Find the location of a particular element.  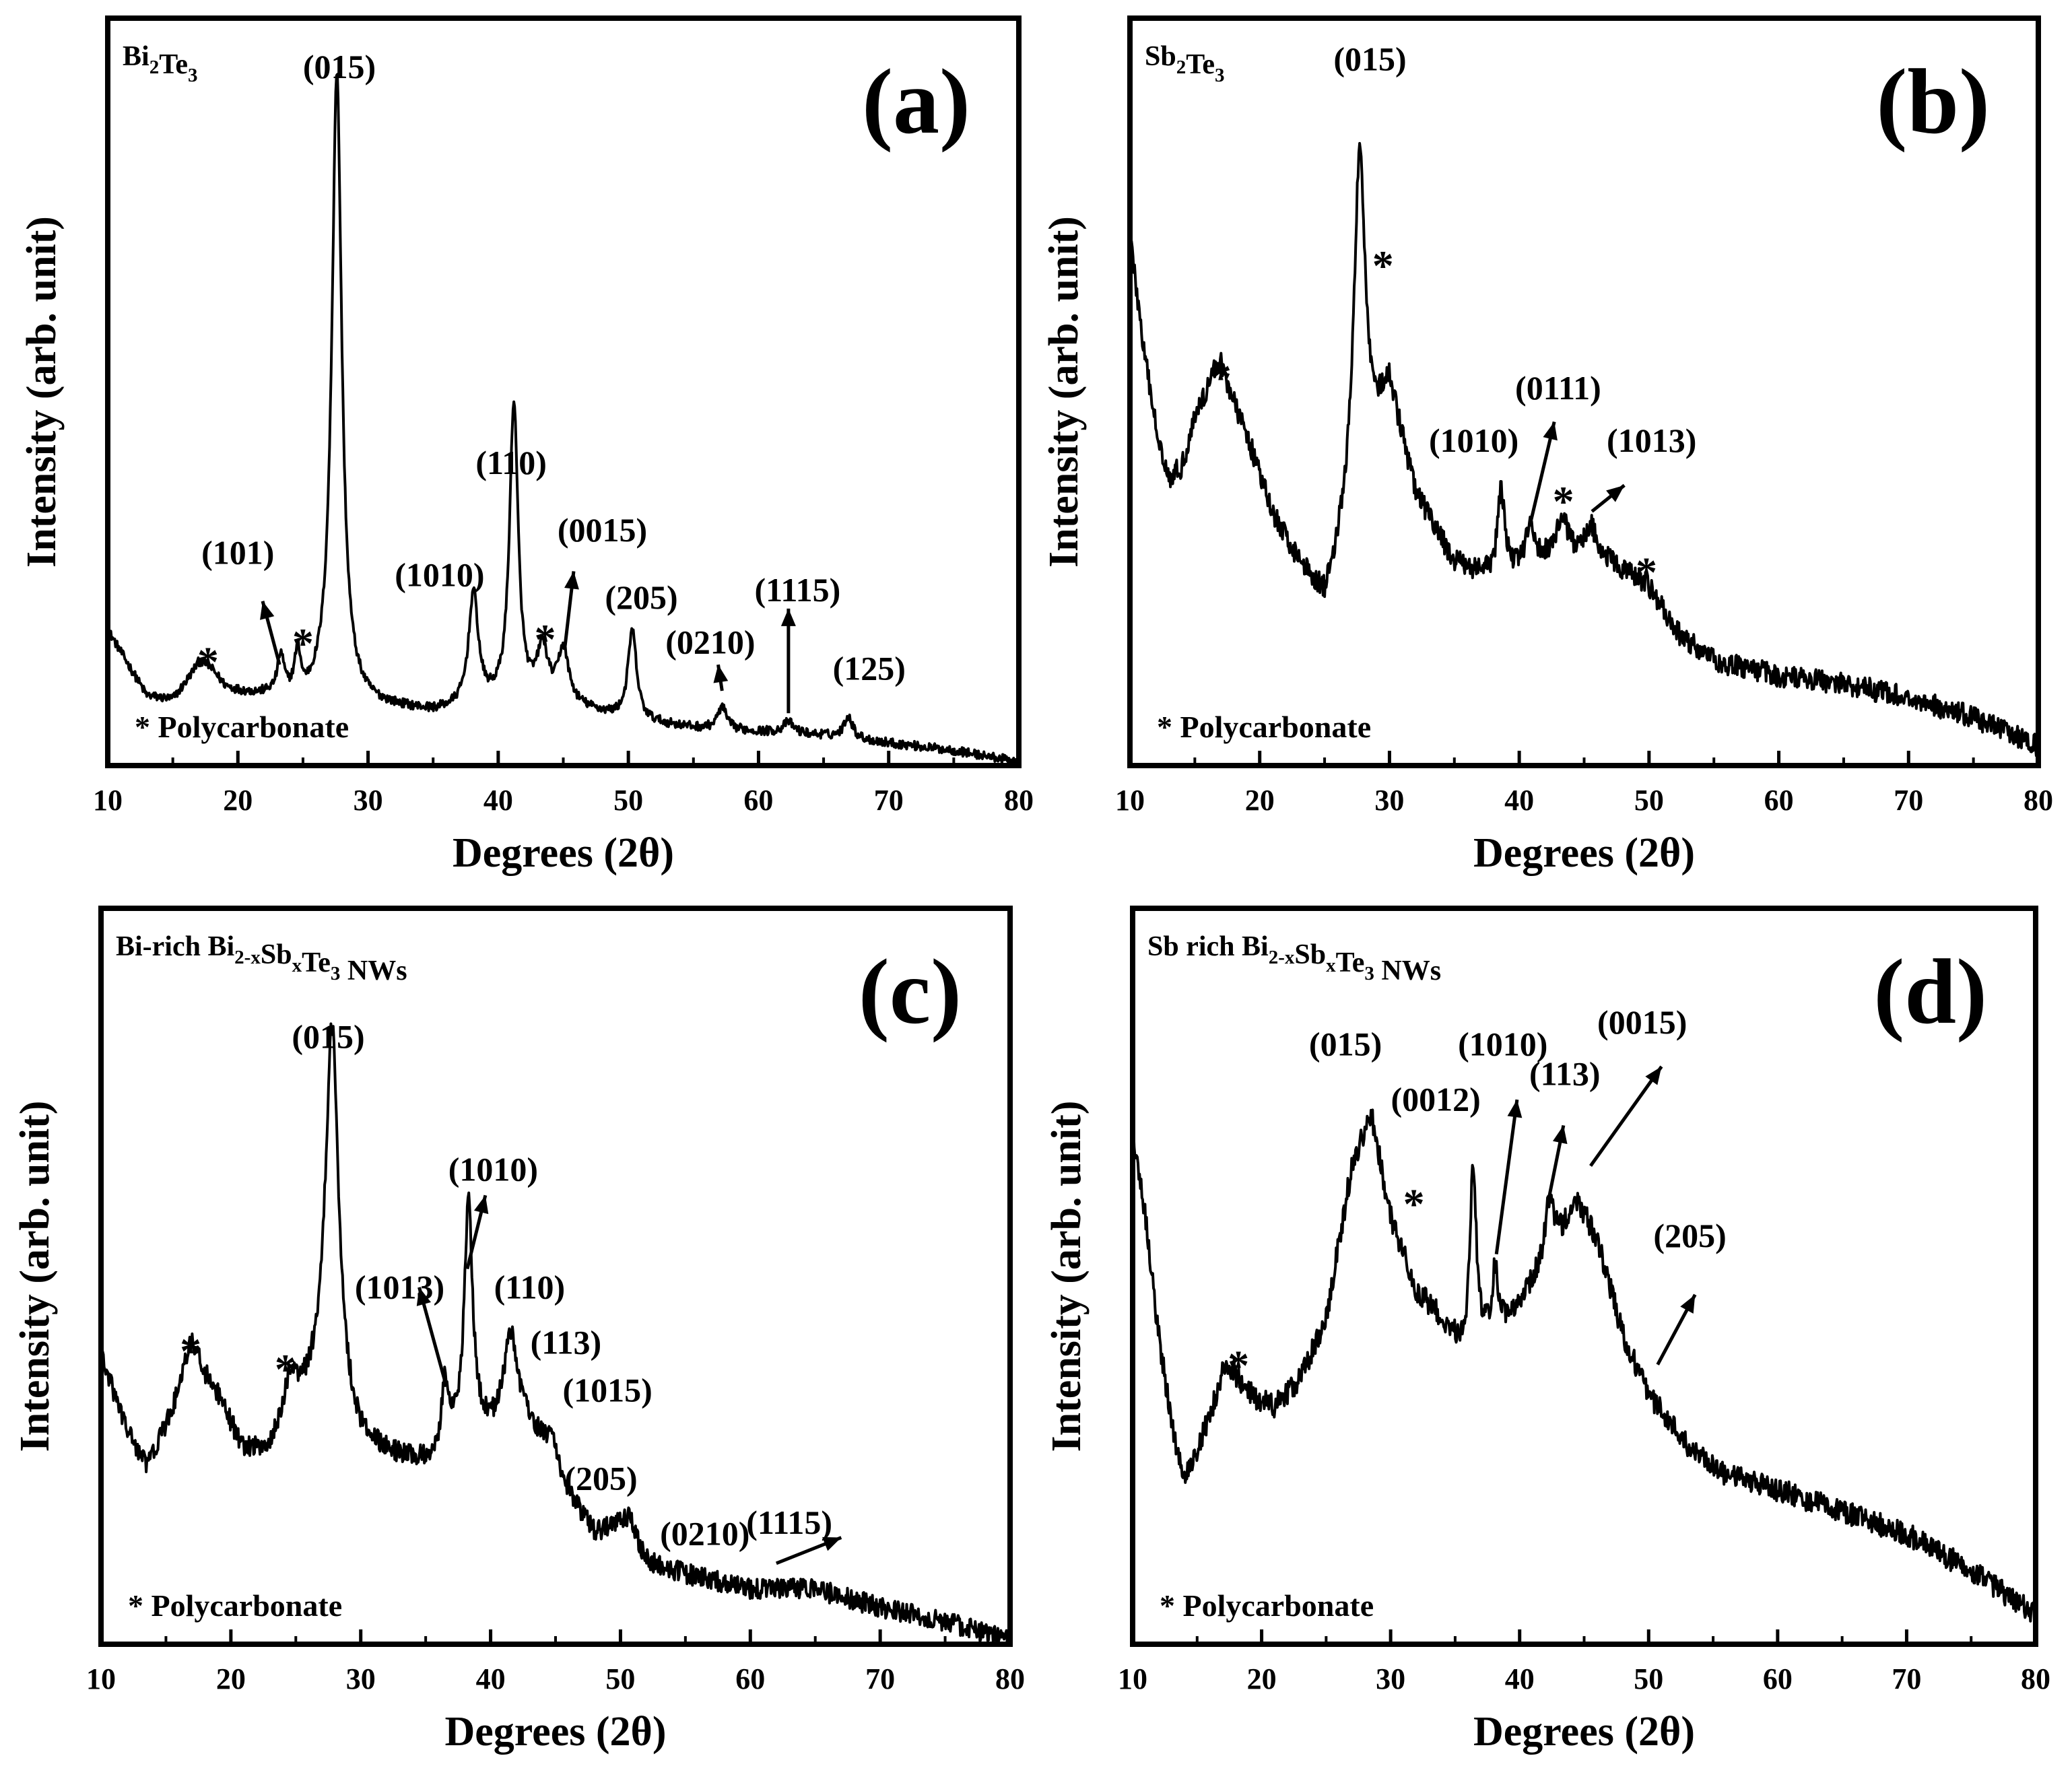

peak-annotation: (125) is located at coordinates (869, 668).